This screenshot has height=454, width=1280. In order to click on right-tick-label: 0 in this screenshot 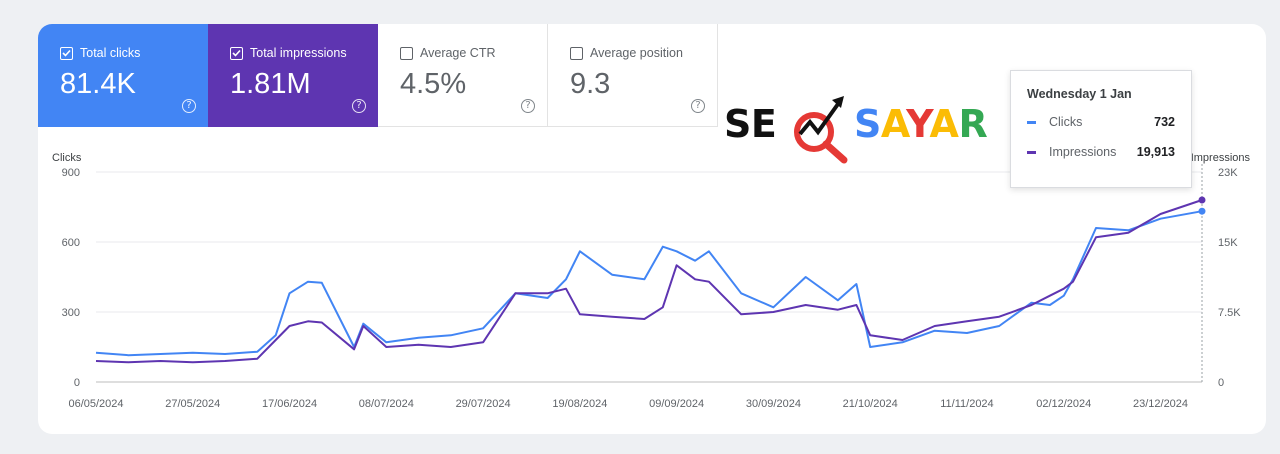, I will do `click(1221, 383)`.